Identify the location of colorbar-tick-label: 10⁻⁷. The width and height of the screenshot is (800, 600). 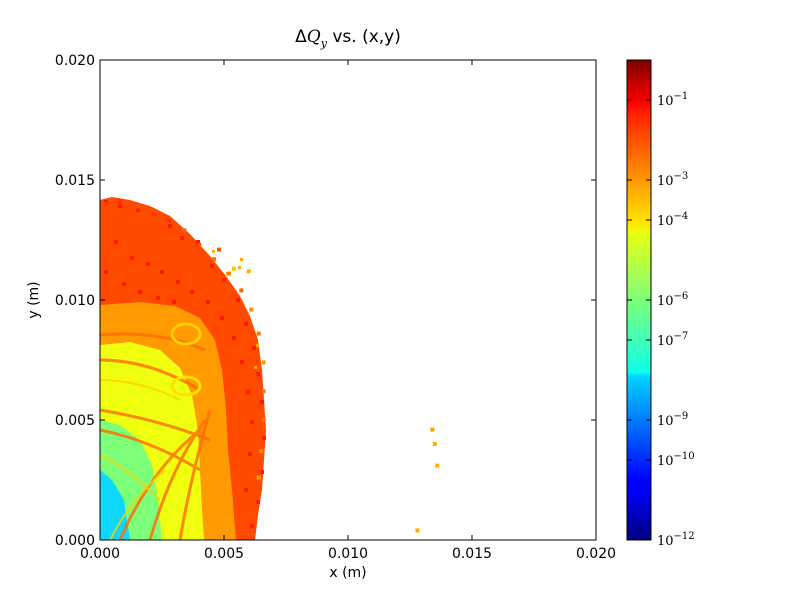
(672, 340).